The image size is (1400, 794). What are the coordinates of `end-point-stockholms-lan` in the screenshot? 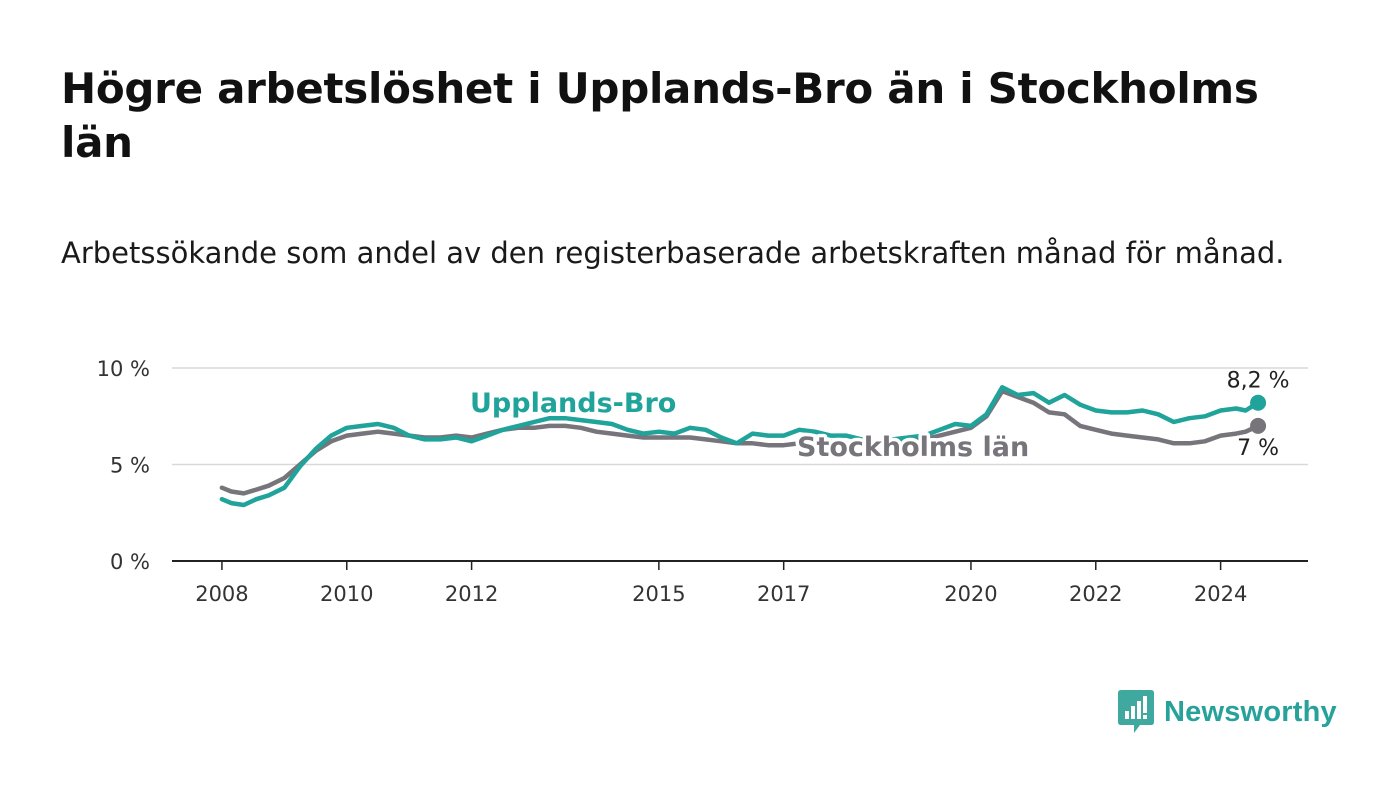 It's located at (1258, 425).